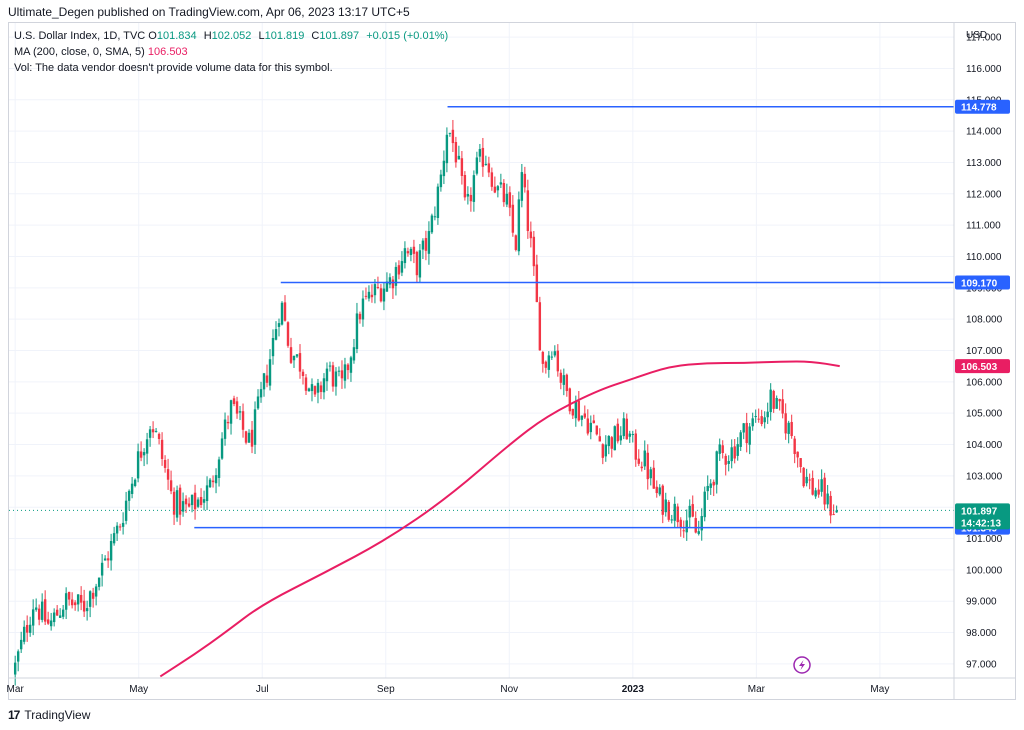 The image size is (1024, 730). What do you see at coordinates (981, 602) in the screenshot?
I see `price-tick-label: 99.000` at bounding box center [981, 602].